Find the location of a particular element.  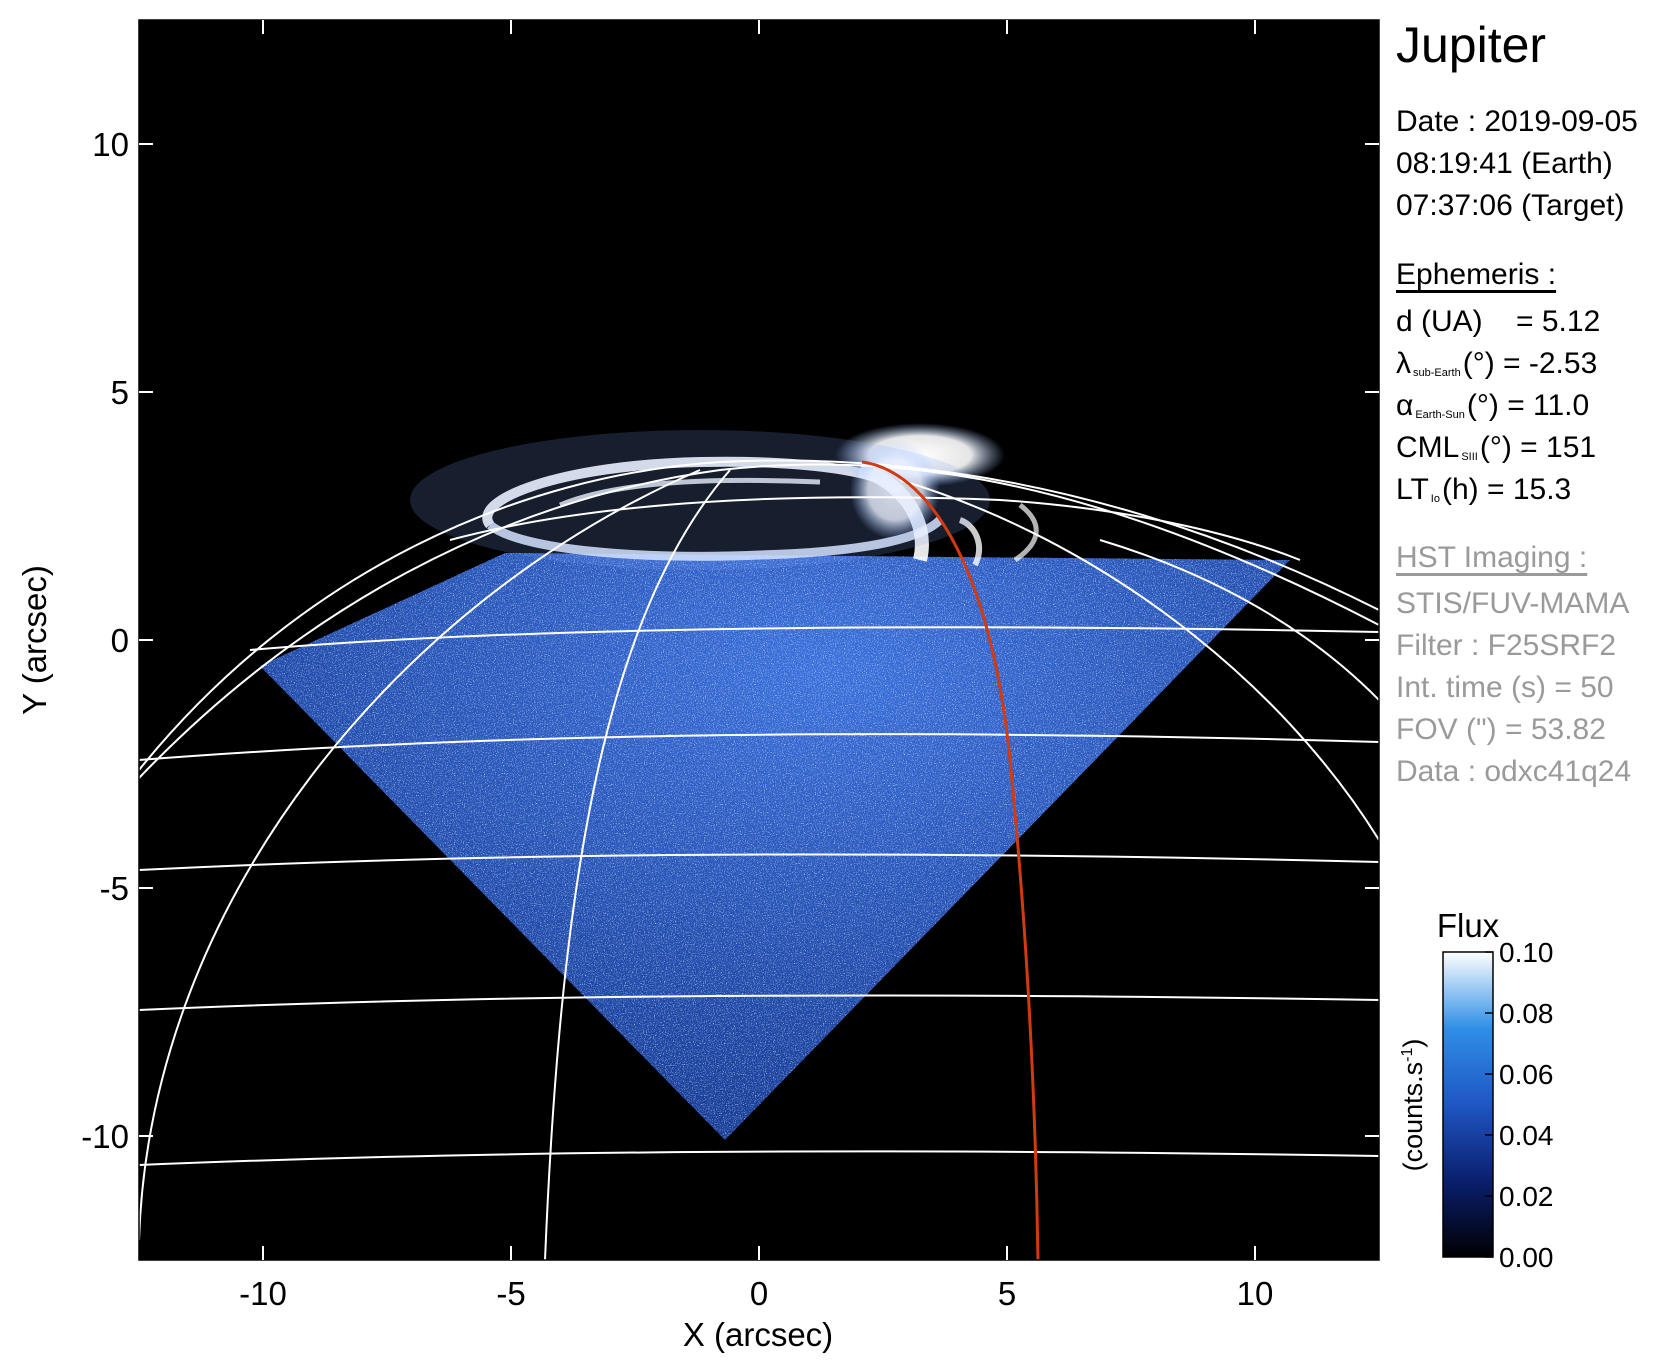

cml-symbol: CML is located at coordinates (1428, 447).